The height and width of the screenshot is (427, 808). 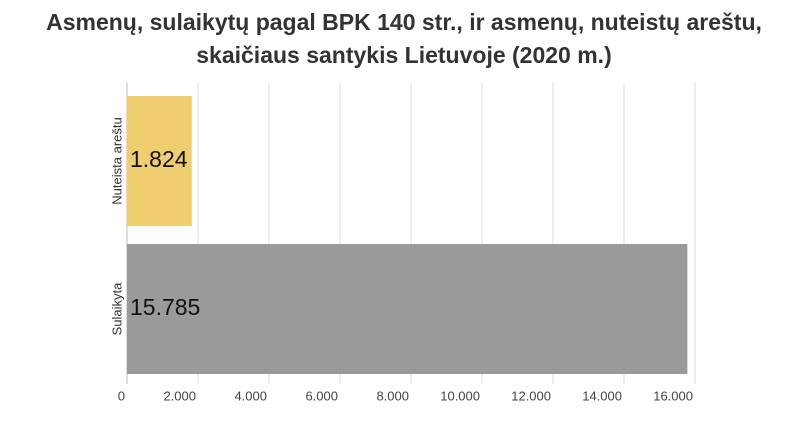 I want to click on x-tick-label: 14.000, so click(x=602, y=395).